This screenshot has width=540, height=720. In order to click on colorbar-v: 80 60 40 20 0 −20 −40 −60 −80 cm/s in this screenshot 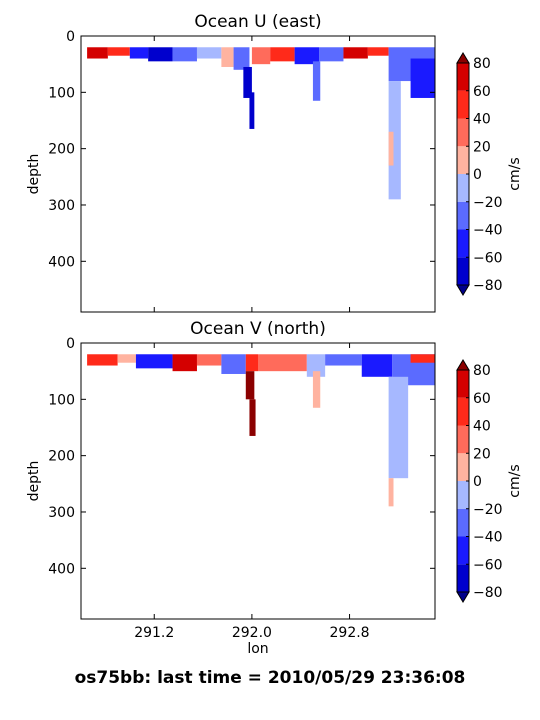, I will do `click(489, 481)`.